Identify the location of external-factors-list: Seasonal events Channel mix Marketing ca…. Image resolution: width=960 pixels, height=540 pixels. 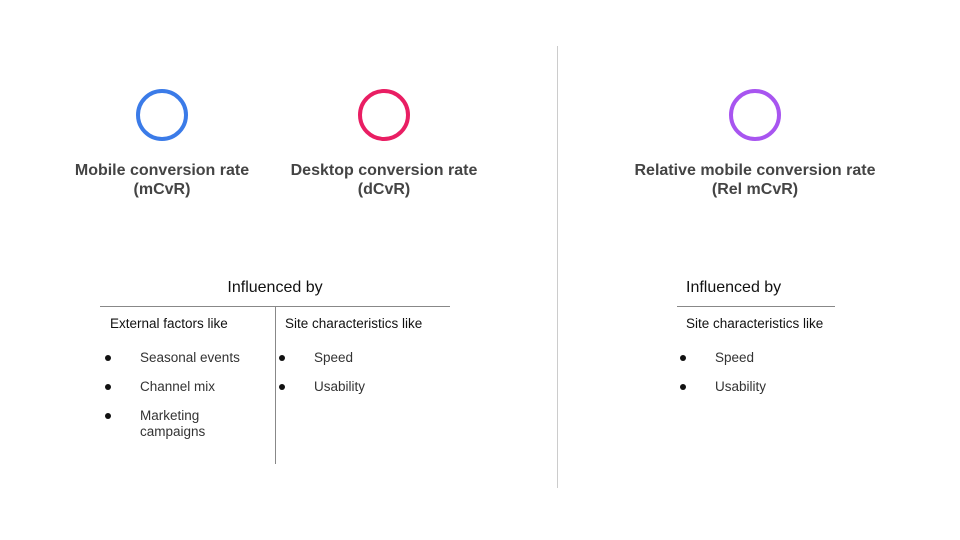
(179, 401).